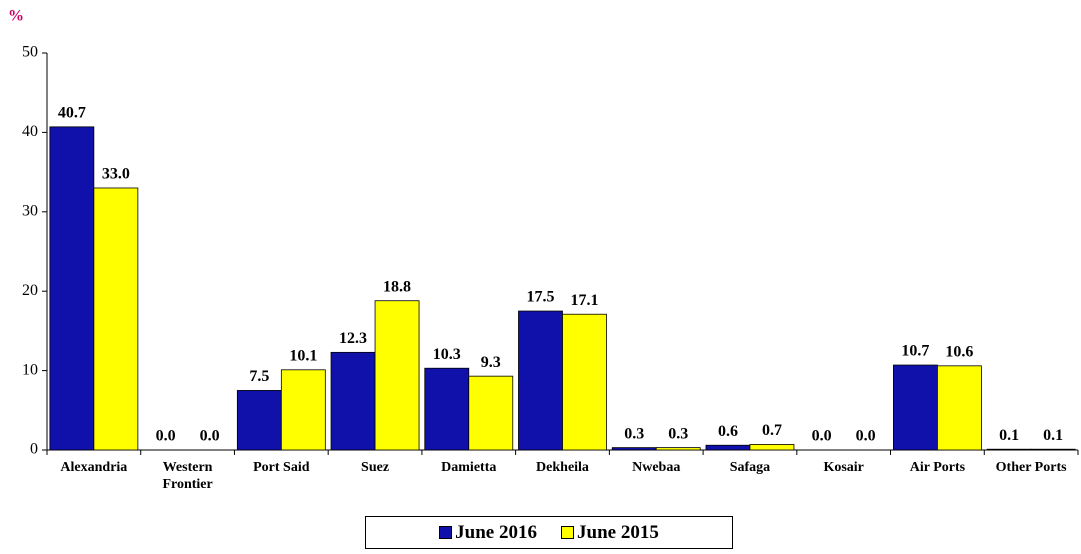  What do you see at coordinates (541, 297) in the screenshot?
I see `data-label: 17.5` at bounding box center [541, 297].